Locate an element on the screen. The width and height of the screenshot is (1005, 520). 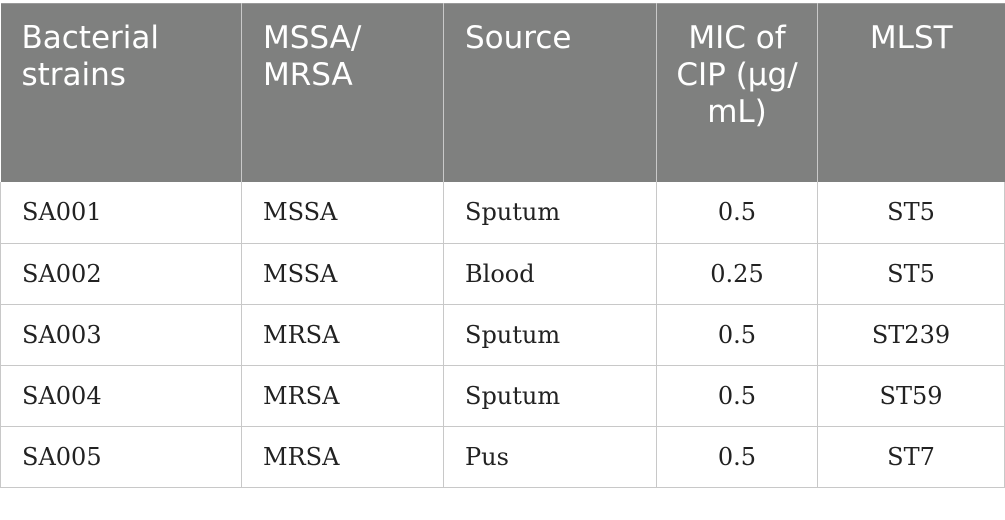
header-bacterial-strains: Bacterial strains is located at coordinates (121, 92).